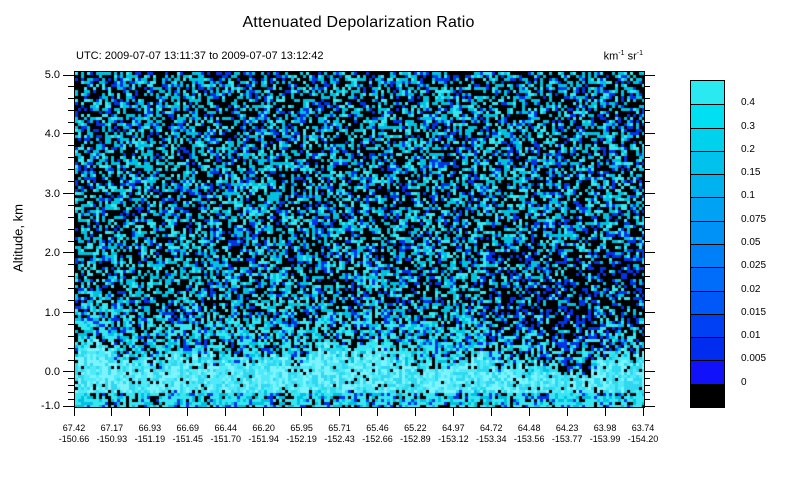 The image size is (791, 499). I want to click on y-tick-label: -1.0, so click(50, 406).